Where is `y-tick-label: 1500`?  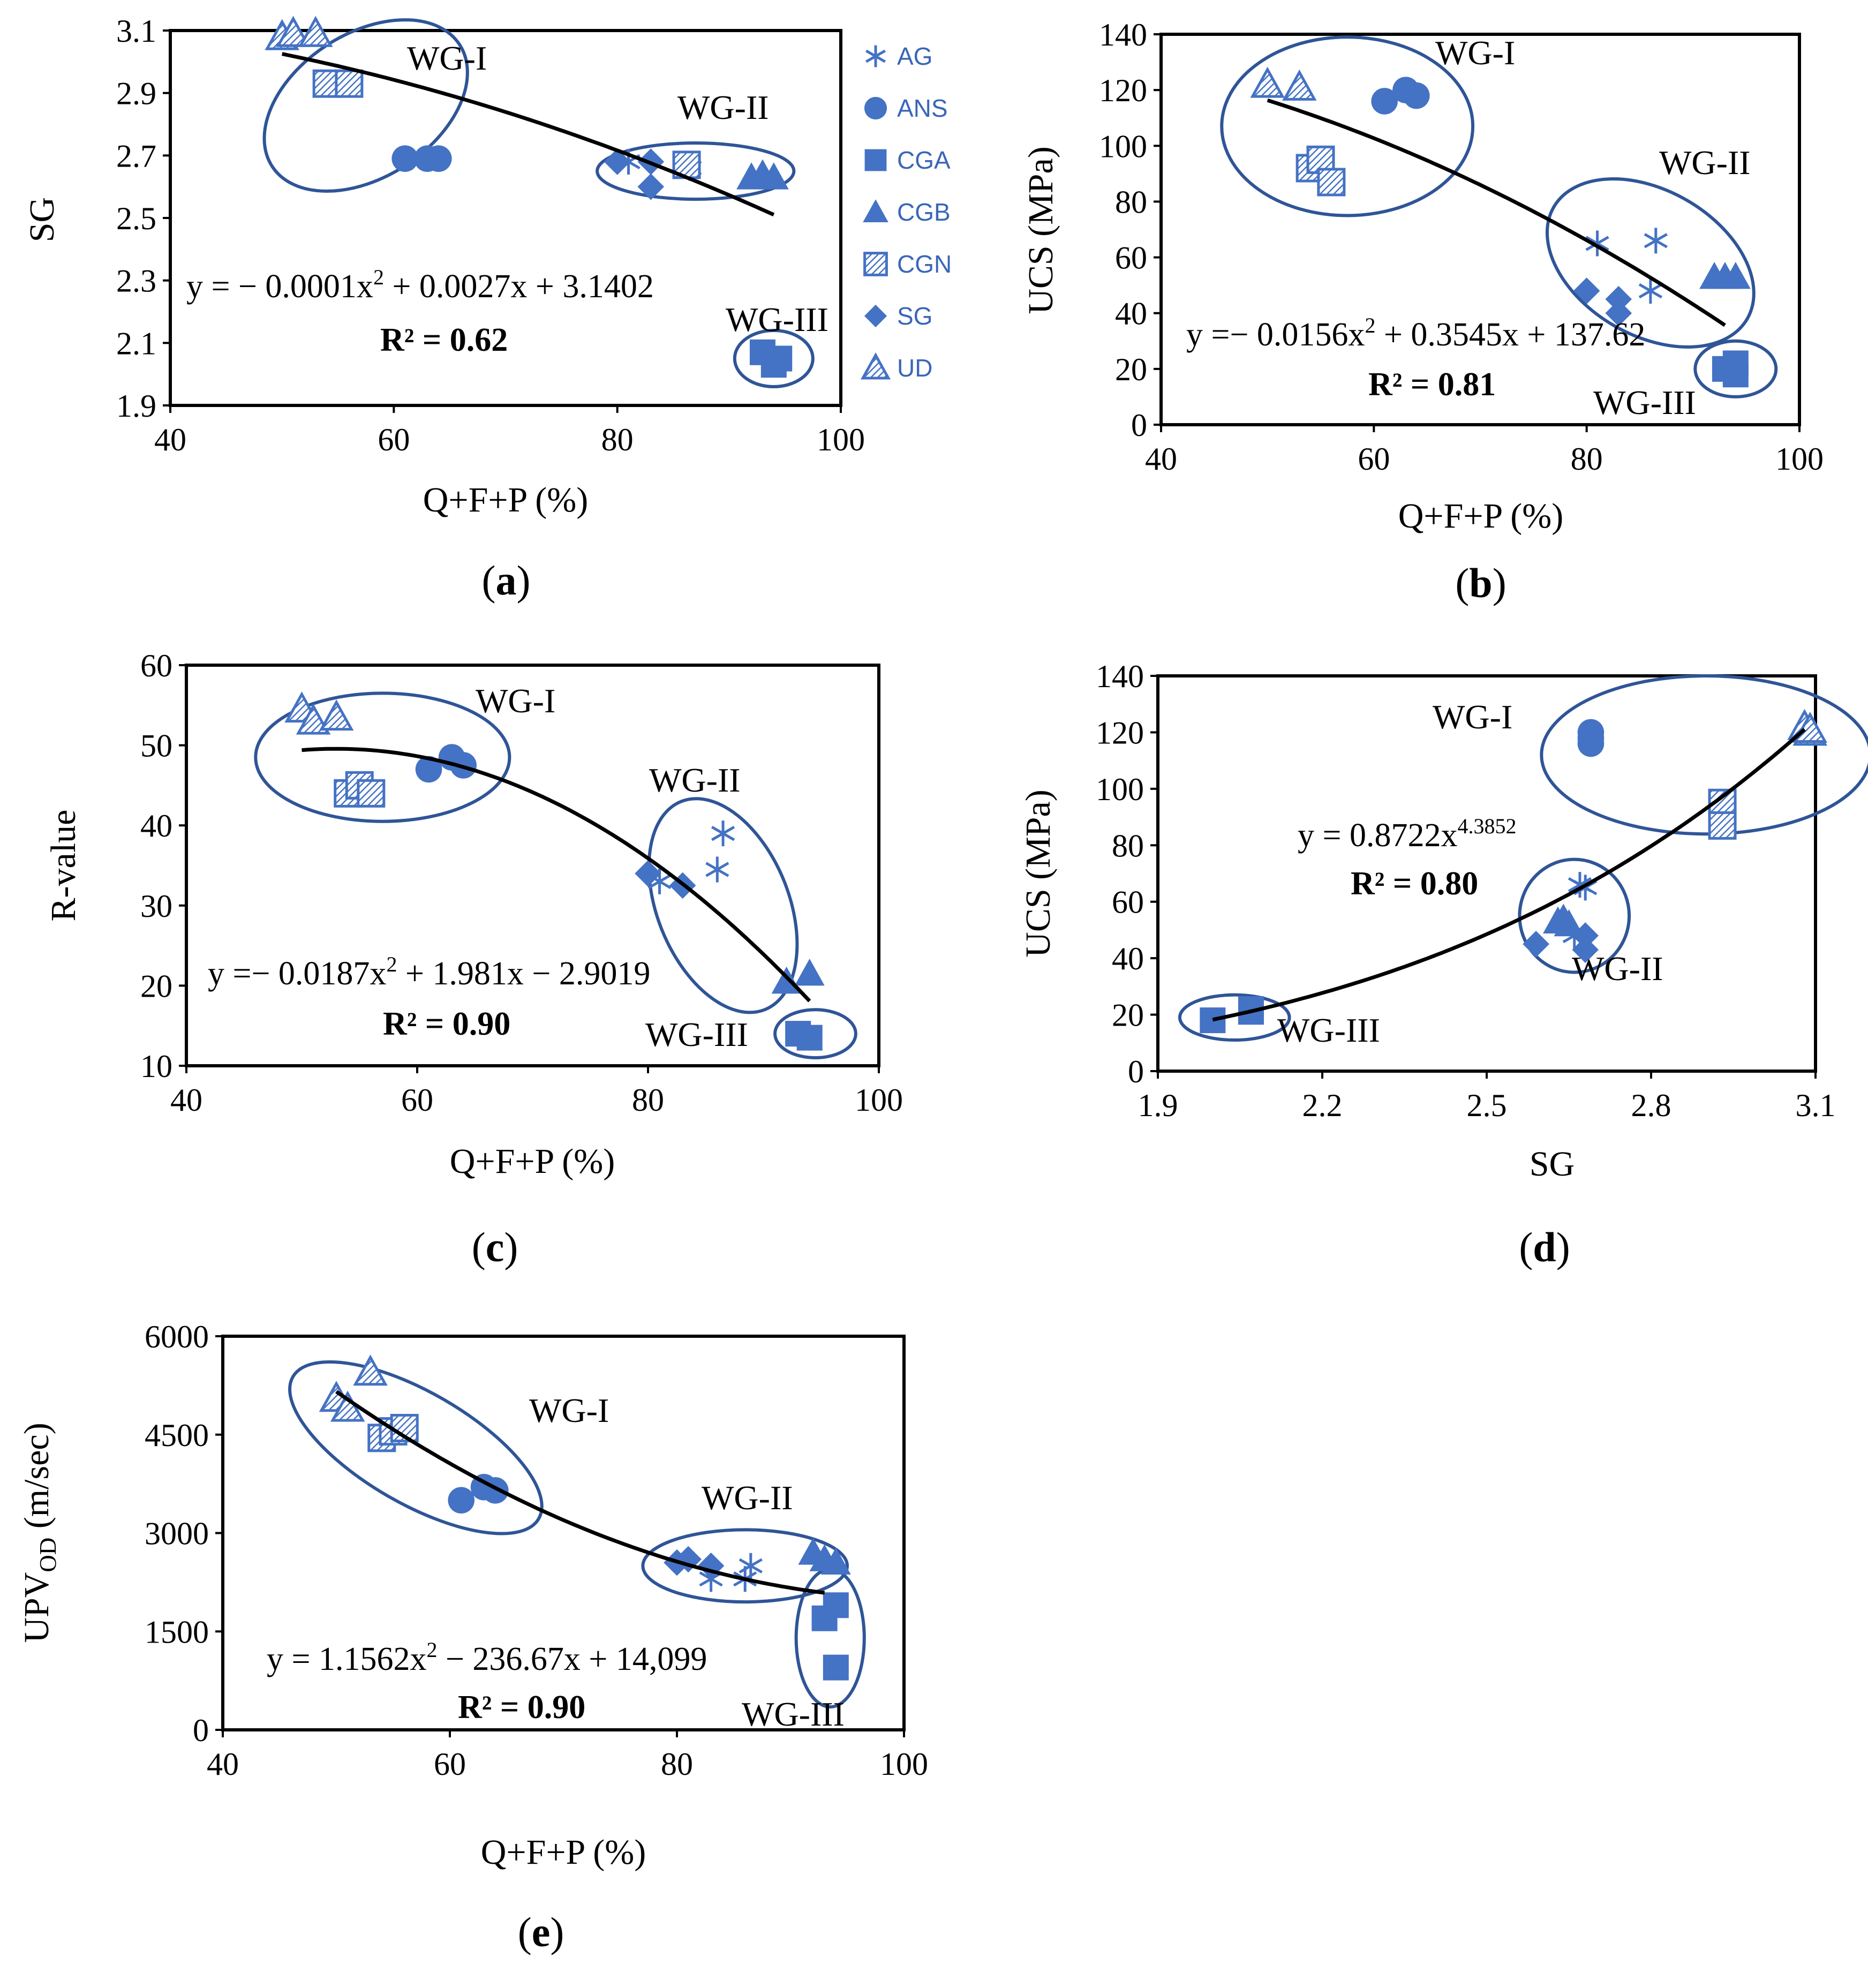 y-tick-label: 1500 is located at coordinates (177, 1632).